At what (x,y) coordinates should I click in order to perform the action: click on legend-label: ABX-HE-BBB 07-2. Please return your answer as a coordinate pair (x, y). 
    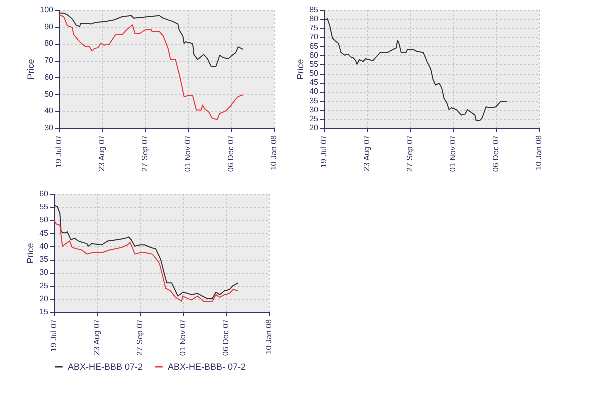
    Looking at the image, I should click on (106, 367).